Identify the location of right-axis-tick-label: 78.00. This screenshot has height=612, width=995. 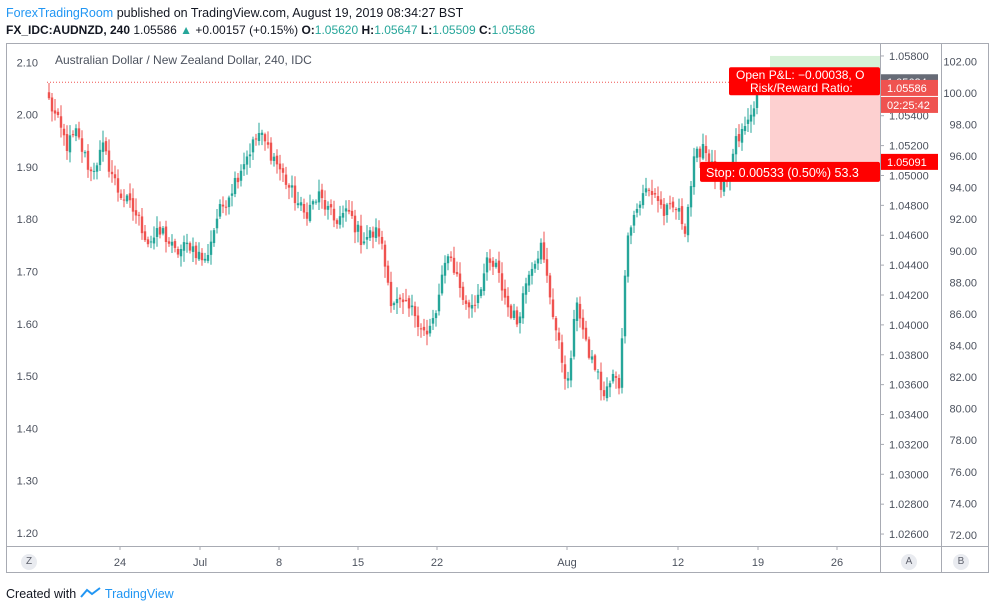
(963, 441).